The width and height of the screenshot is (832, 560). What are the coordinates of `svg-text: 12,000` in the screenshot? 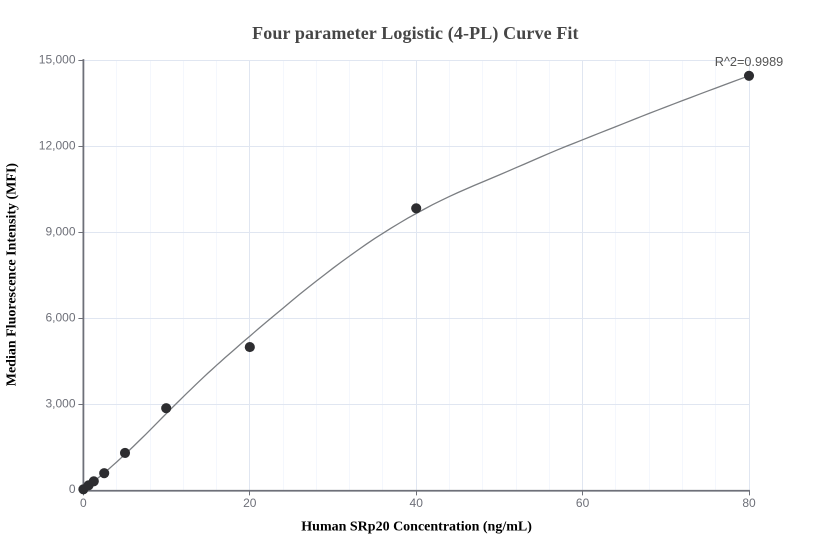 It's located at (57, 146).